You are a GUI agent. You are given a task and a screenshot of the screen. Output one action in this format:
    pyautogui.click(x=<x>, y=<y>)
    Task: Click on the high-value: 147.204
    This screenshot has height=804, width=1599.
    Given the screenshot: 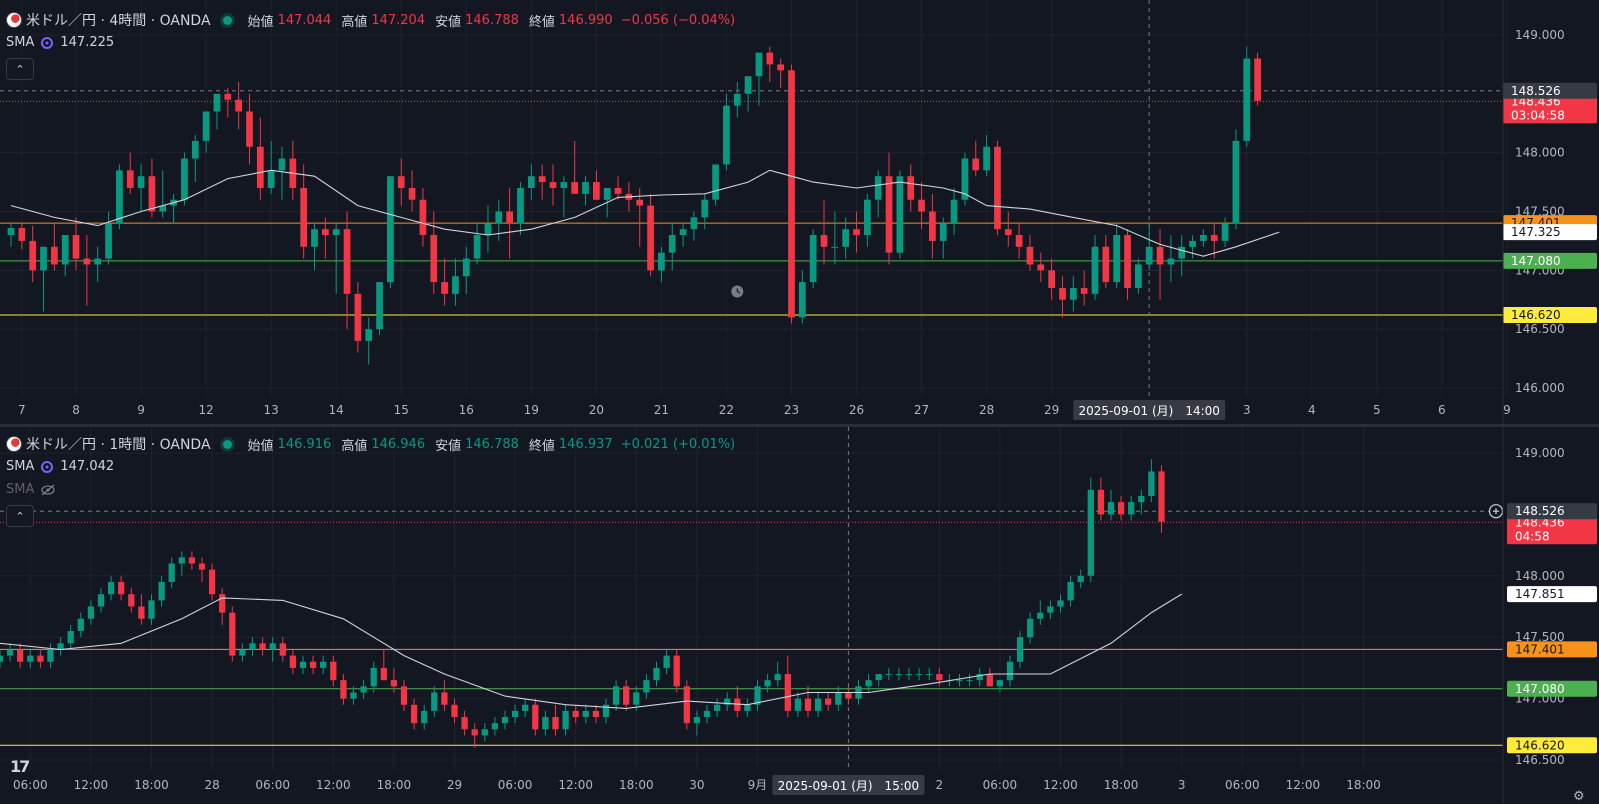 What is the action you would take?
    pyautogui.click(x=398, y=20)
    